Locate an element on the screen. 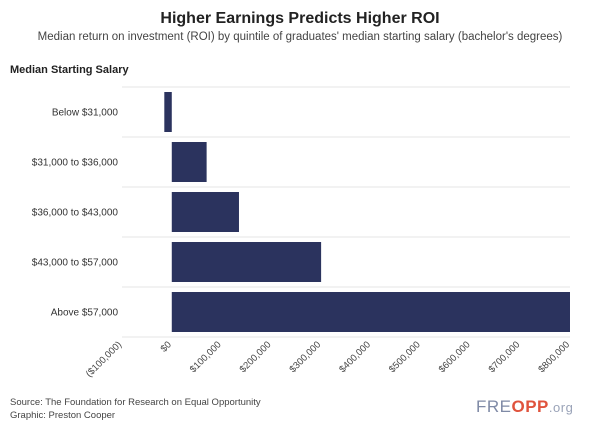  graphic-credit: Graphic: Preston Cooper is located at coordinates (63, 415).